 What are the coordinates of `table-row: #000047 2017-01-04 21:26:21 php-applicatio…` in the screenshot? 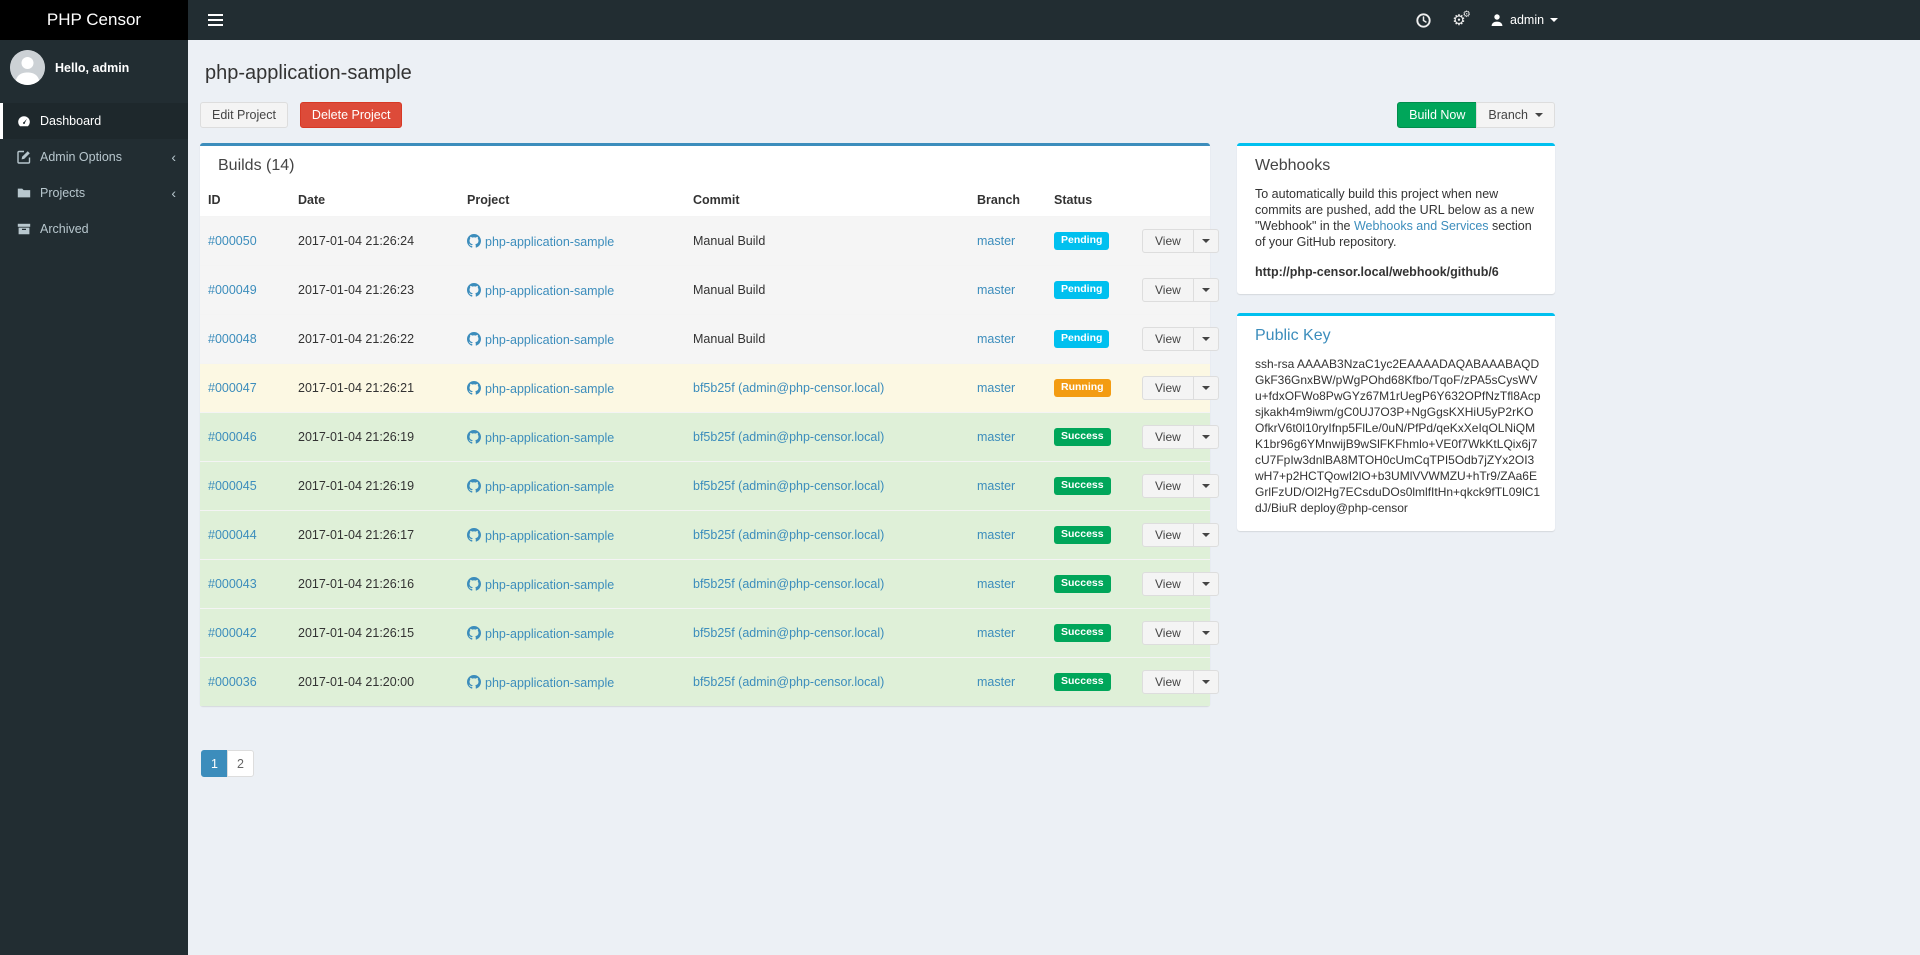 It's located at (709, 388).